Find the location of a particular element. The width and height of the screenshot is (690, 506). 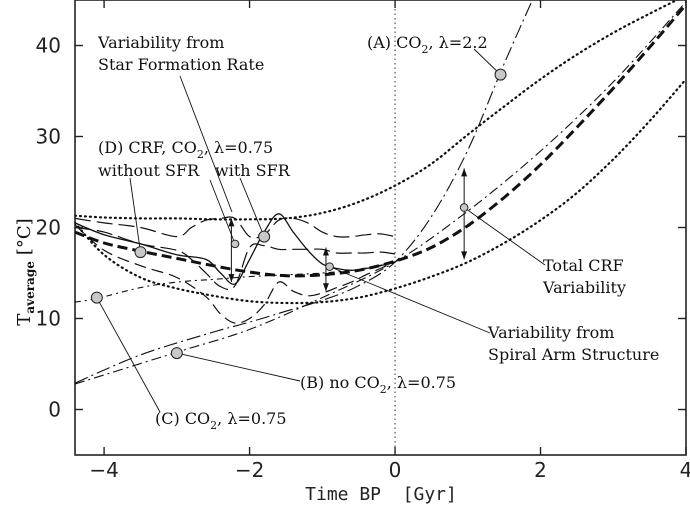

variability-arrows is located at coordinates (348, 230).